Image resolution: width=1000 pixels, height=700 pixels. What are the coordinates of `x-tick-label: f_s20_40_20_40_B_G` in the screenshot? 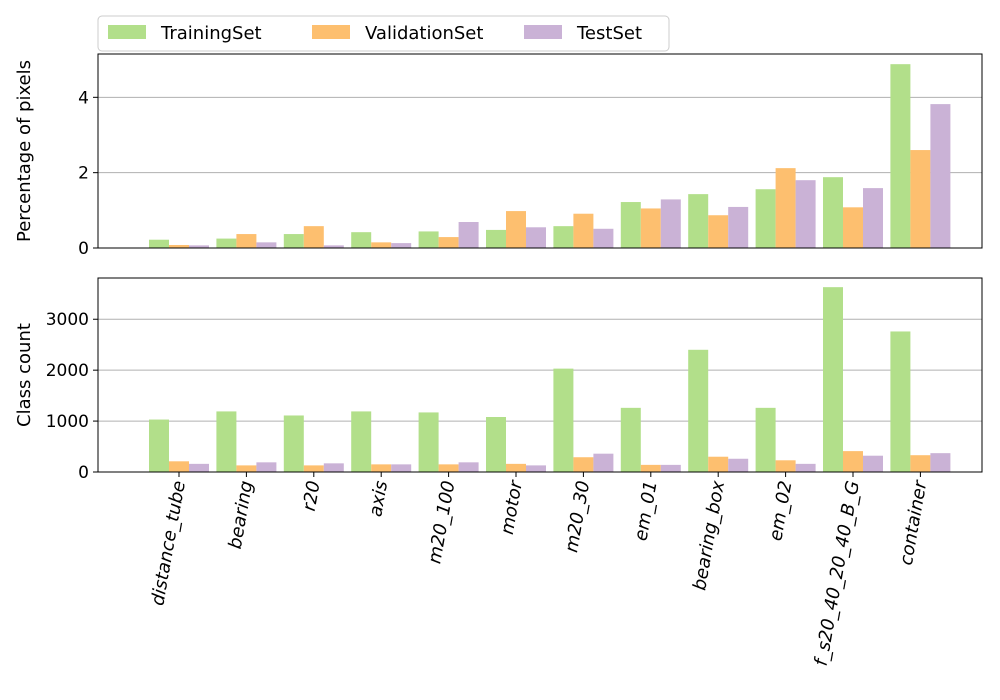 It's located at (837, 573).